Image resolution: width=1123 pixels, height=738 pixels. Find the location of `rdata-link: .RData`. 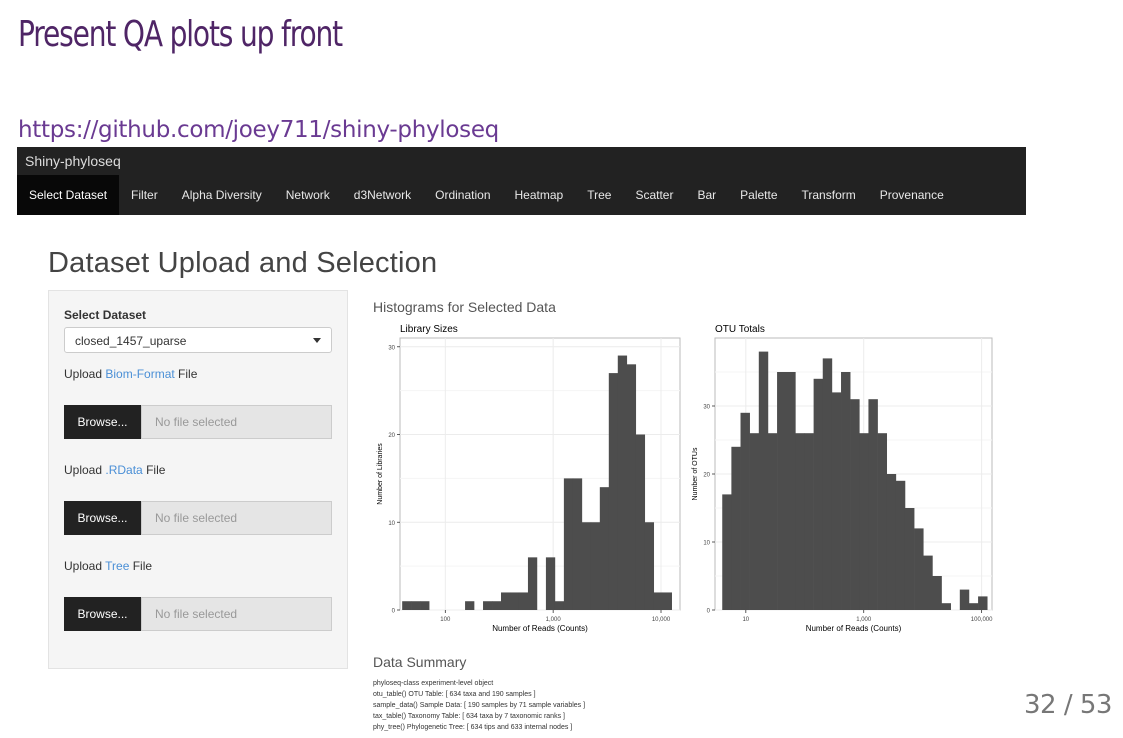

rdata-link: .RData is located at coordinates (124, 470).